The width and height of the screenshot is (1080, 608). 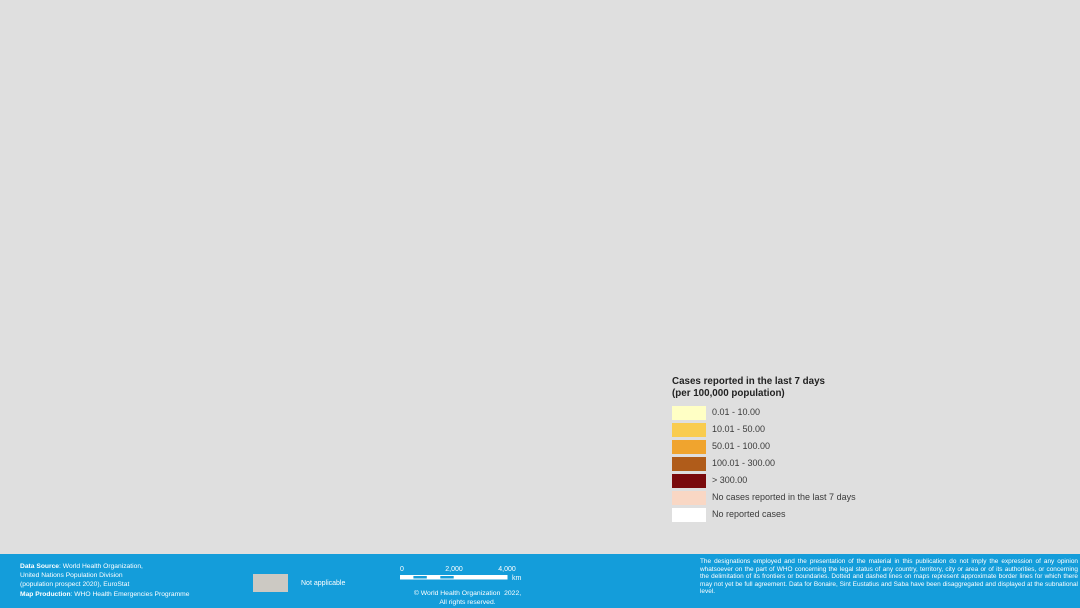 What do you see at coordinates (454, 569) in the screenshot?
I see `svg-text: 2,000` at bounding box center [454, 569].